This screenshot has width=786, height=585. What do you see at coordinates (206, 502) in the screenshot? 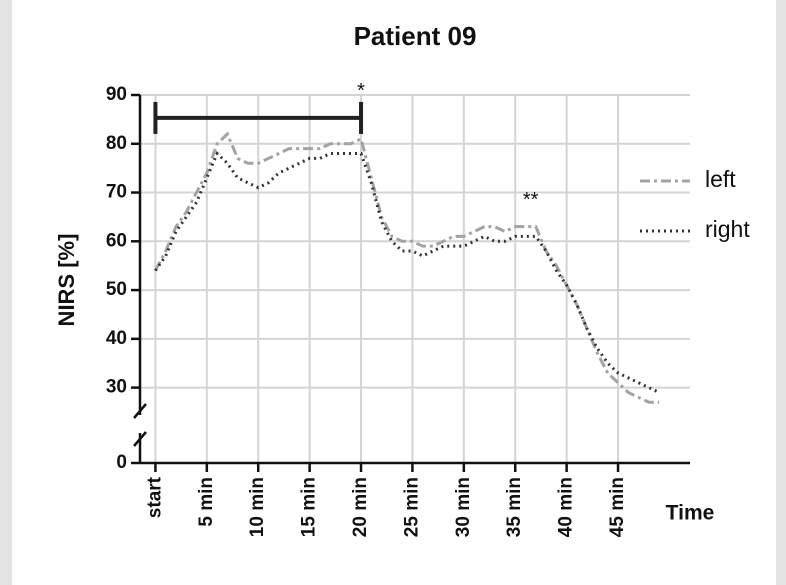
I see `x-tick-label: 5 min` at bounding box center [206, 502].